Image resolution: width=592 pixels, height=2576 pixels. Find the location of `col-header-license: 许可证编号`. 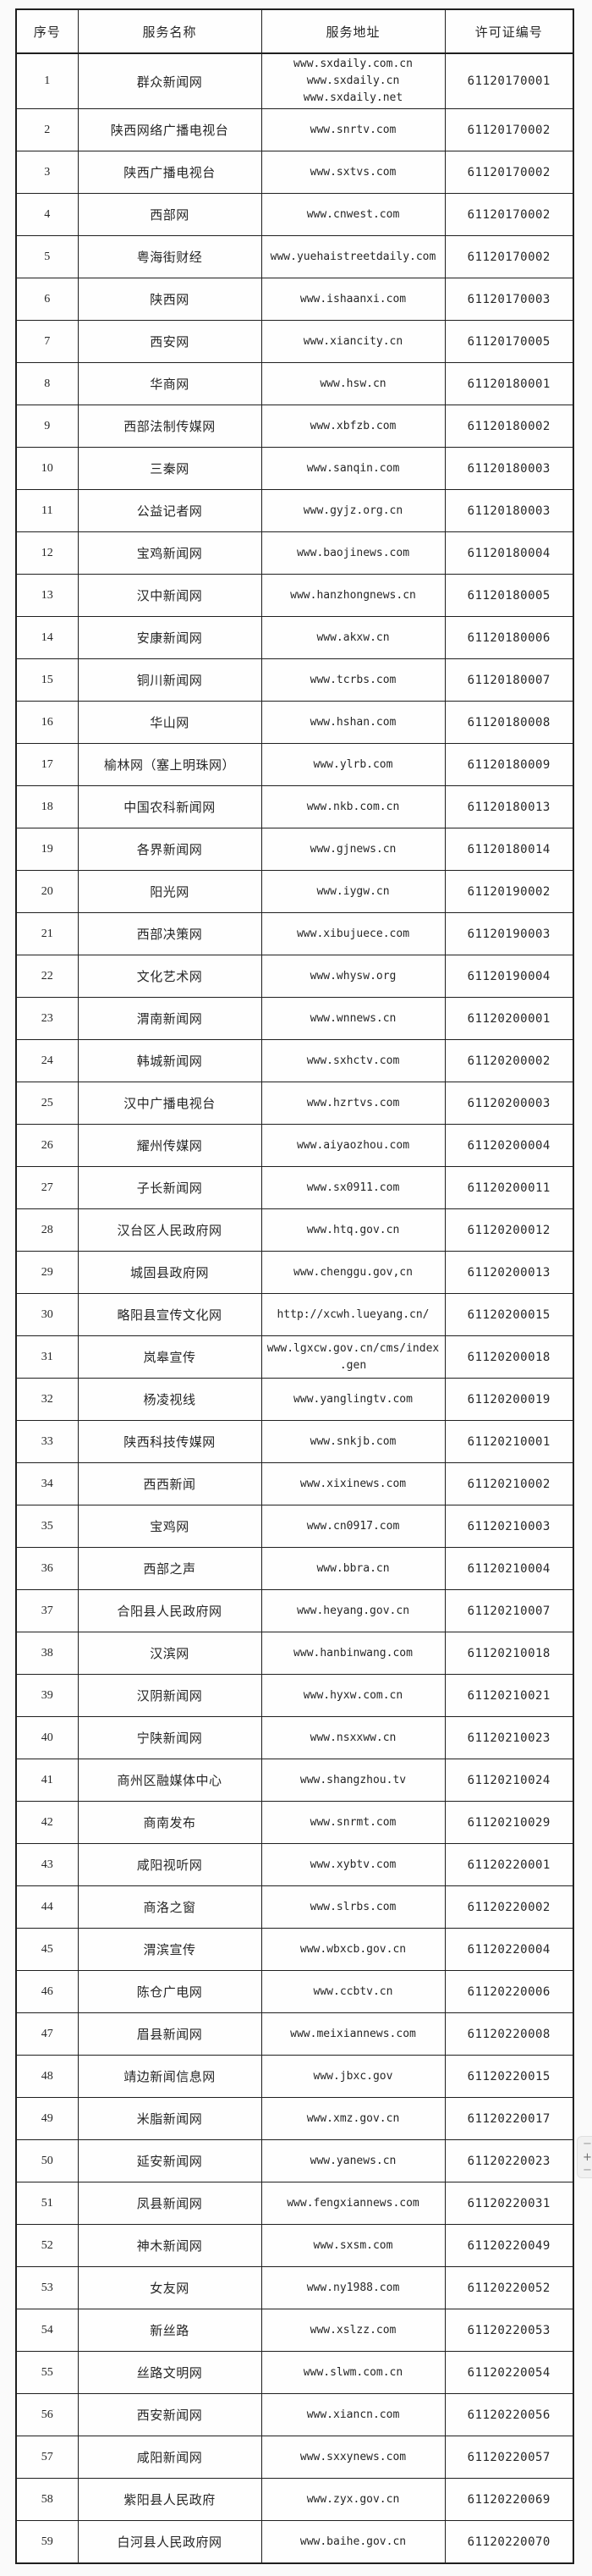

col-header-license: 许可证编号 is located at coordinates (509, 31).